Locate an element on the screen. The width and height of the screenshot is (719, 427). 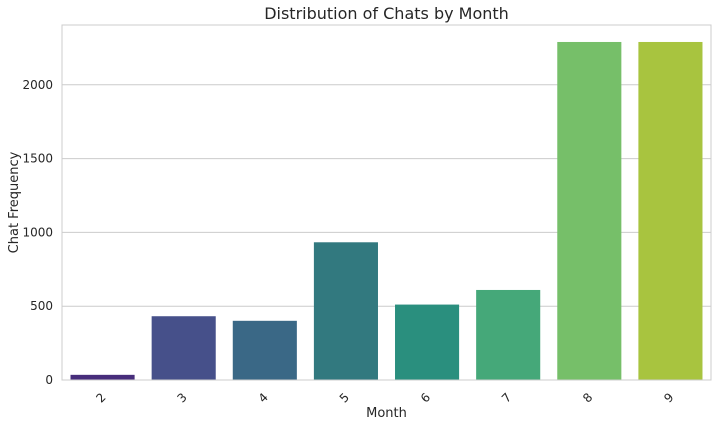
x-tick-label: 3 is located at coordinates (182, 397).